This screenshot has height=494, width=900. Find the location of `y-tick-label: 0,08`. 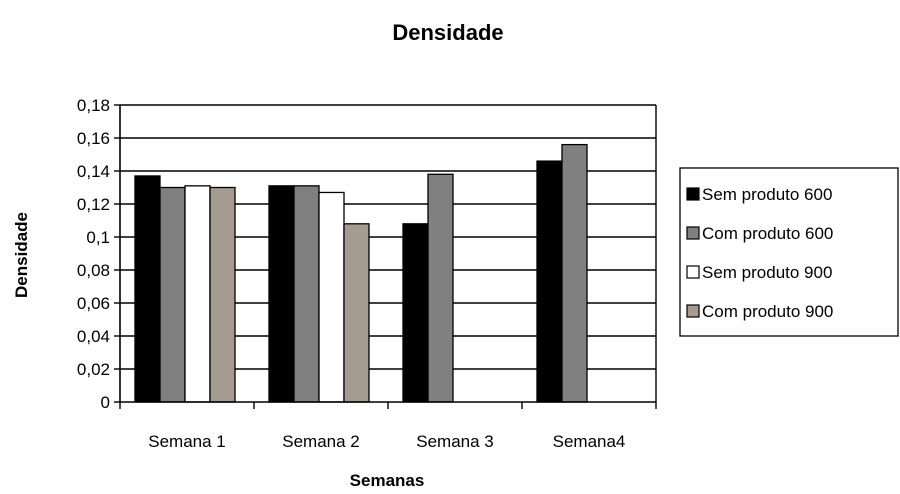

y-tick-label: 0,08 is located at coordinates (93, 270).